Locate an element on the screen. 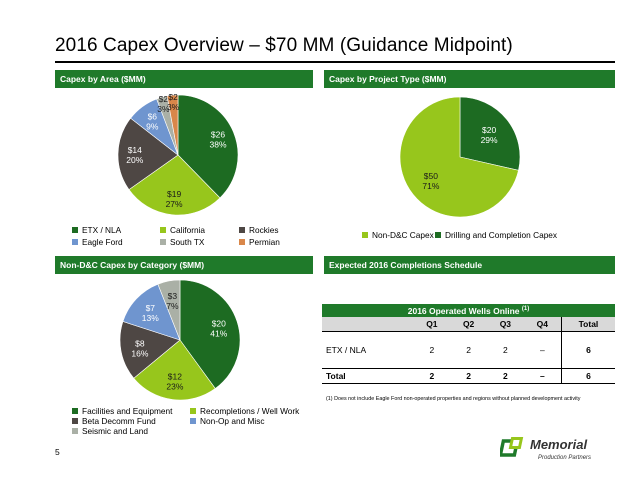 The image size is (640, 495). slice-percent-label: 41% is located at coordinates (218, 333).